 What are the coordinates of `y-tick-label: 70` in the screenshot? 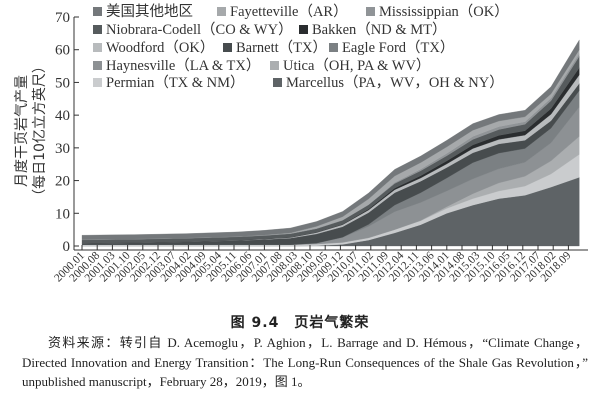 It's located at (62, 18).